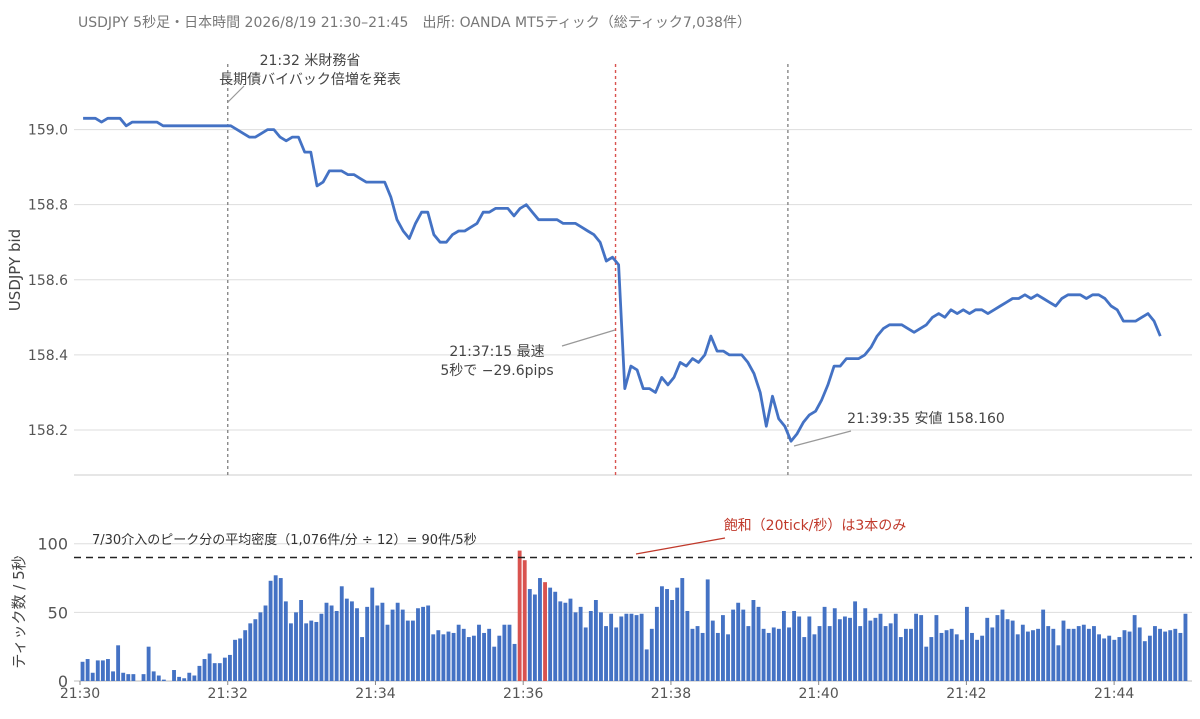  What do you see at coordinates (310, 80) in the screenshot?
I see `annotation-text: 長期債バイバック倍増を発表` at bounding box center [310, 80].